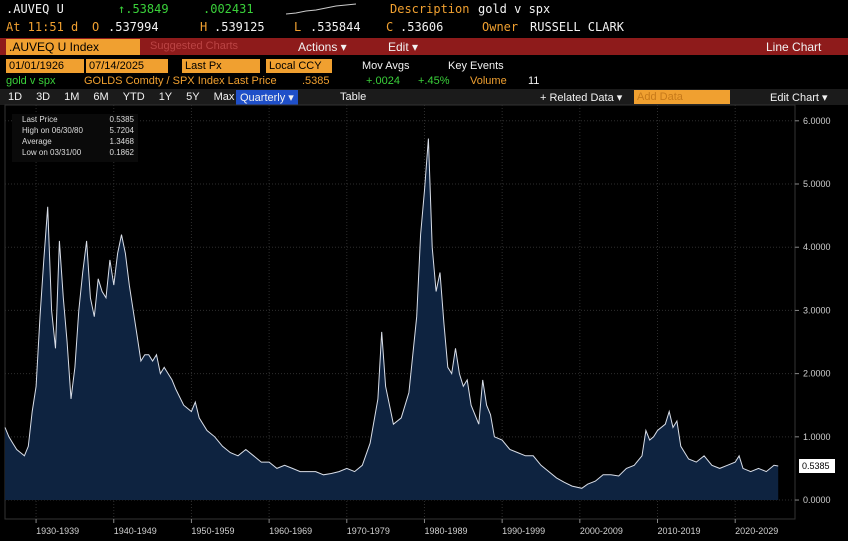  What do you see at coordinates (121, 130) in the screenshot?
I see `legend-value: 5.7204` at bounding box center [121, 130].